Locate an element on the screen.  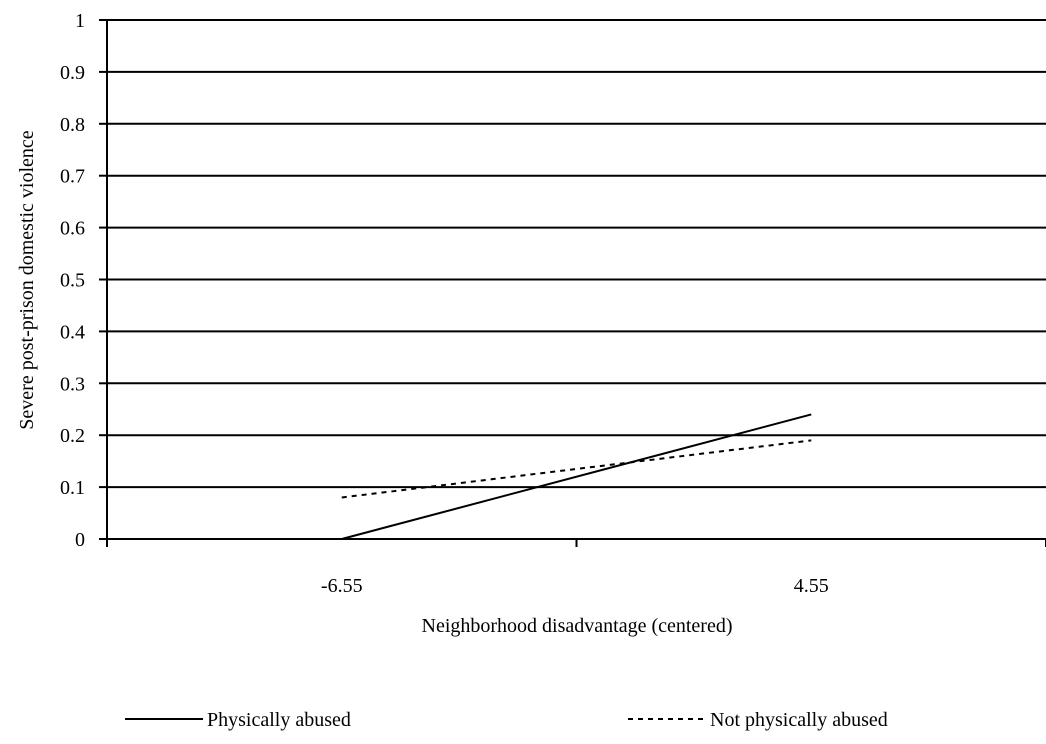
x-axis-label: Neighborhood disadvantage (centered) is located at coordinates (577, 626).